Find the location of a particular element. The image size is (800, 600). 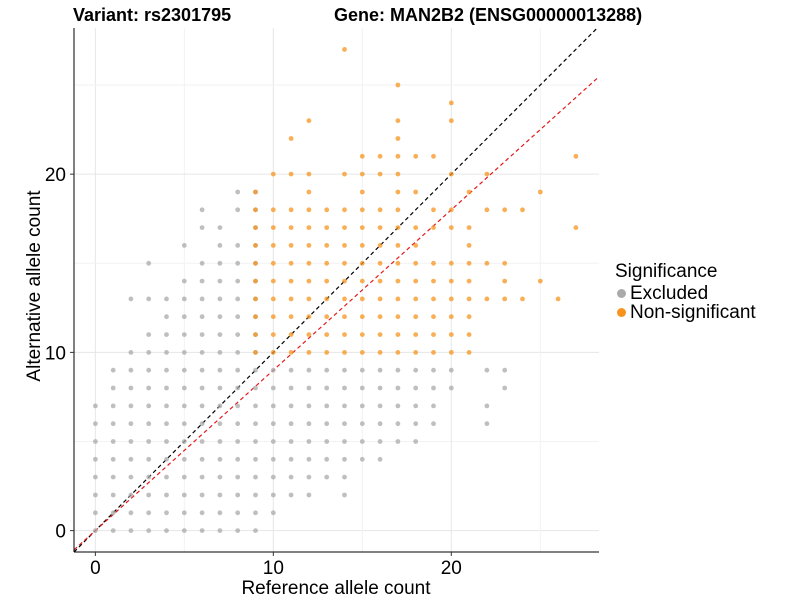

y-tick-label: 10 is located at coordinates (55, 353).